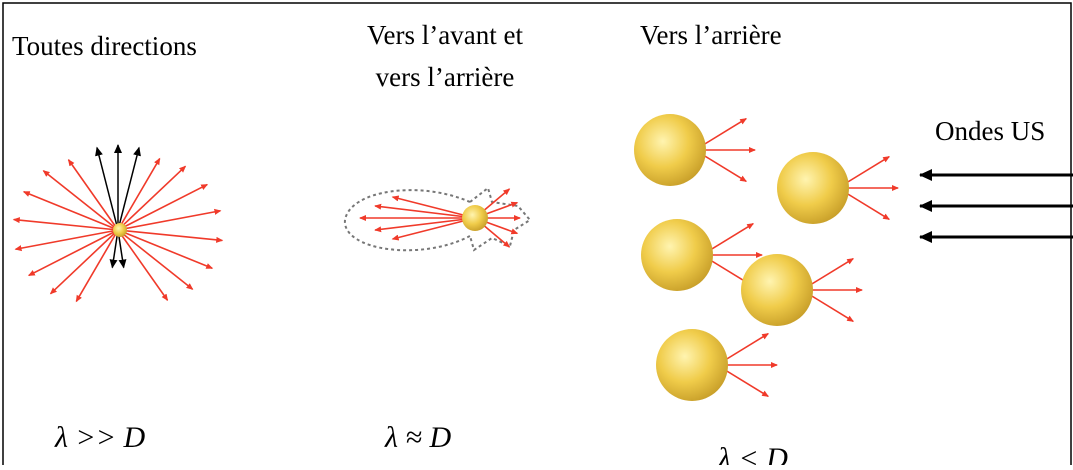 This screenshot has width=1073, height=470. I want to click on condition: λ >> D, so click(99, 437).